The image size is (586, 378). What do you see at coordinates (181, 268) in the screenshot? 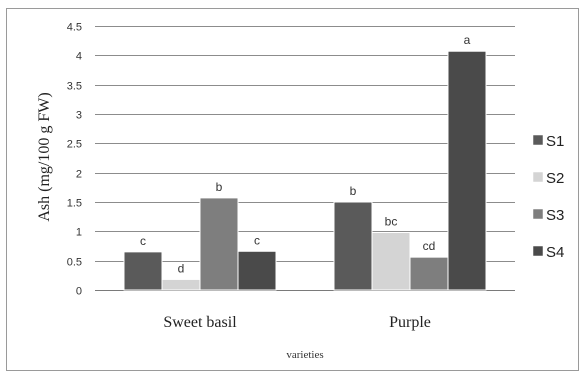
I see `data-label: d` at bounding box center [181, 268].